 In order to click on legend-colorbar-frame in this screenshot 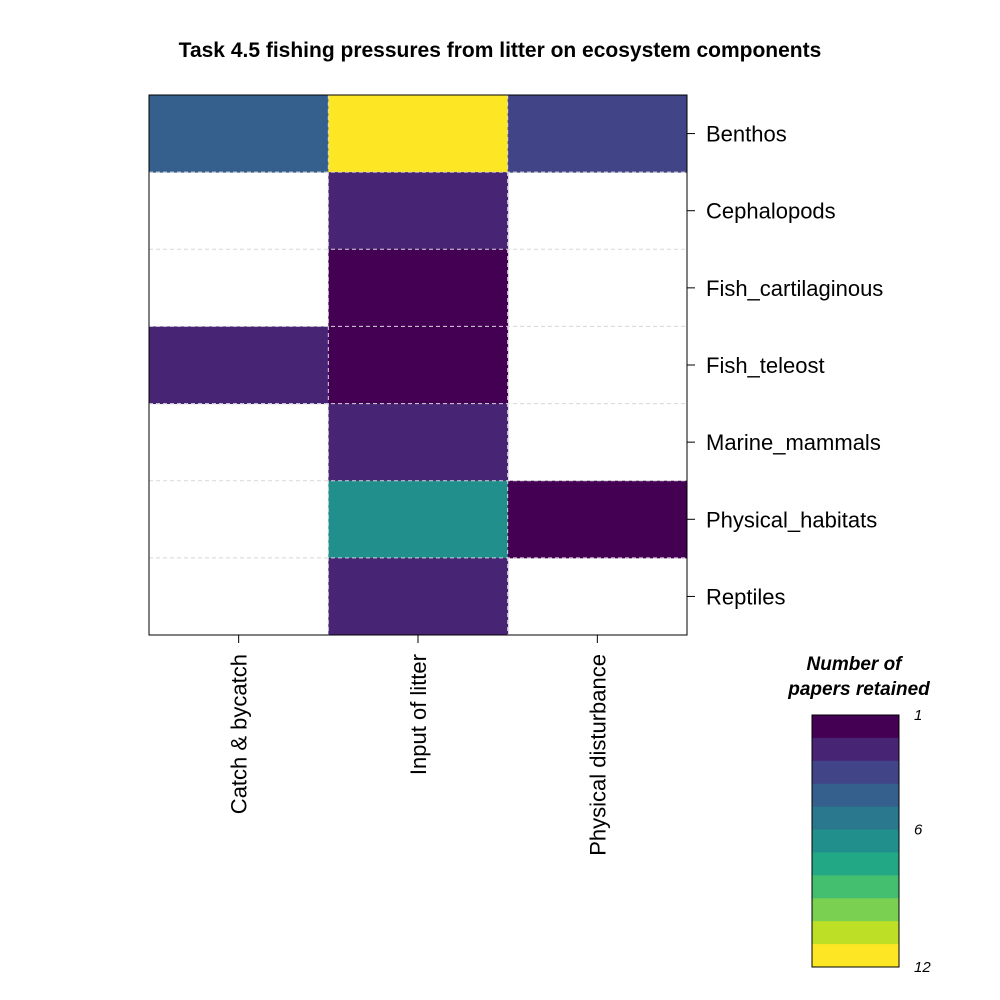, I will do `click(855, 841)`.